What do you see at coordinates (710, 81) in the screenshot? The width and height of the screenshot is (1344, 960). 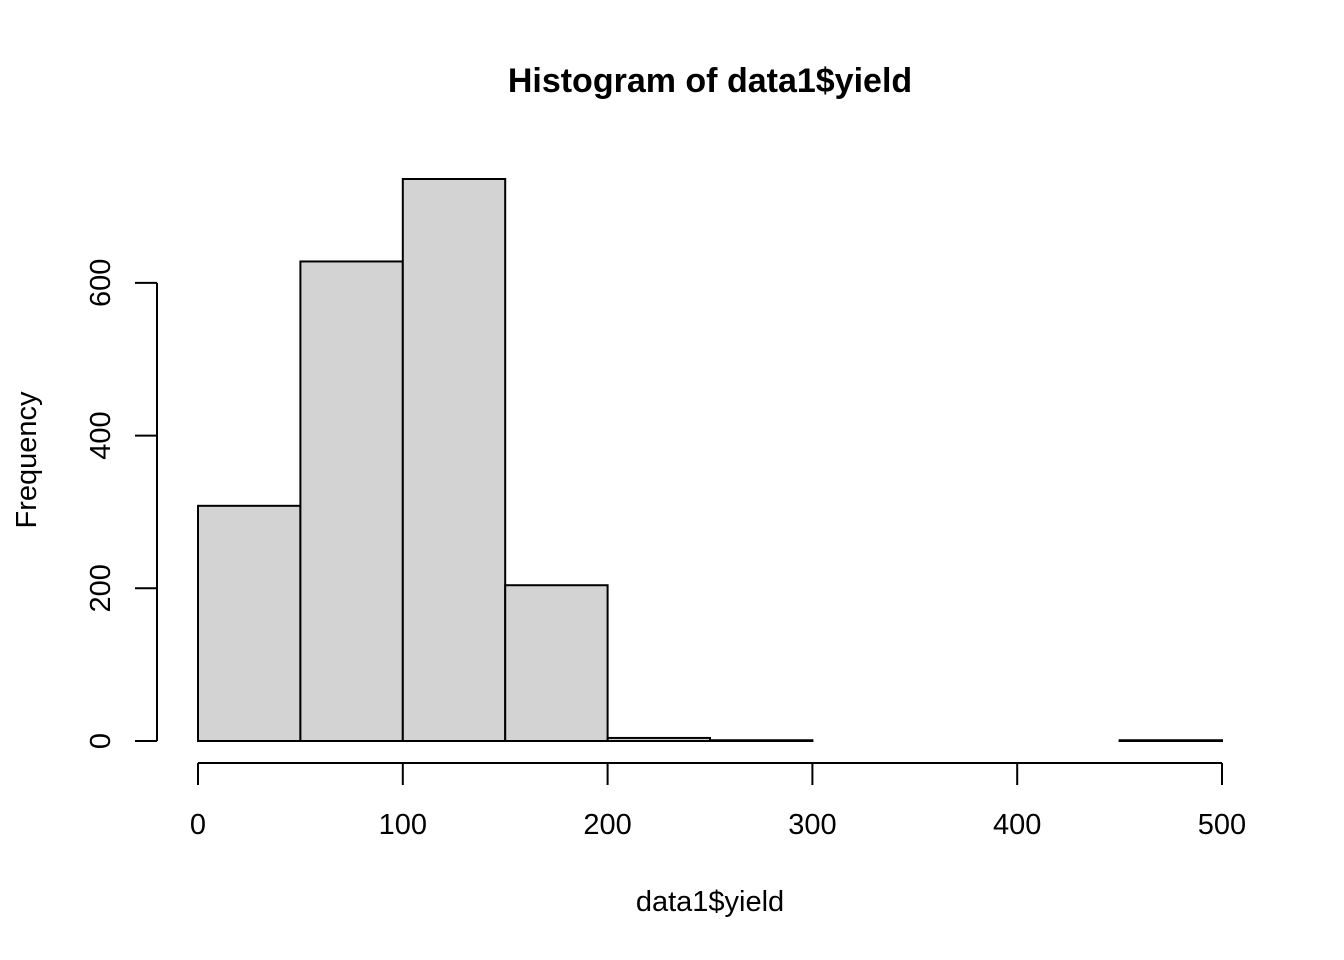 I see `chart-title: Histogram of data1$yield` at bounding box center [710, 81].